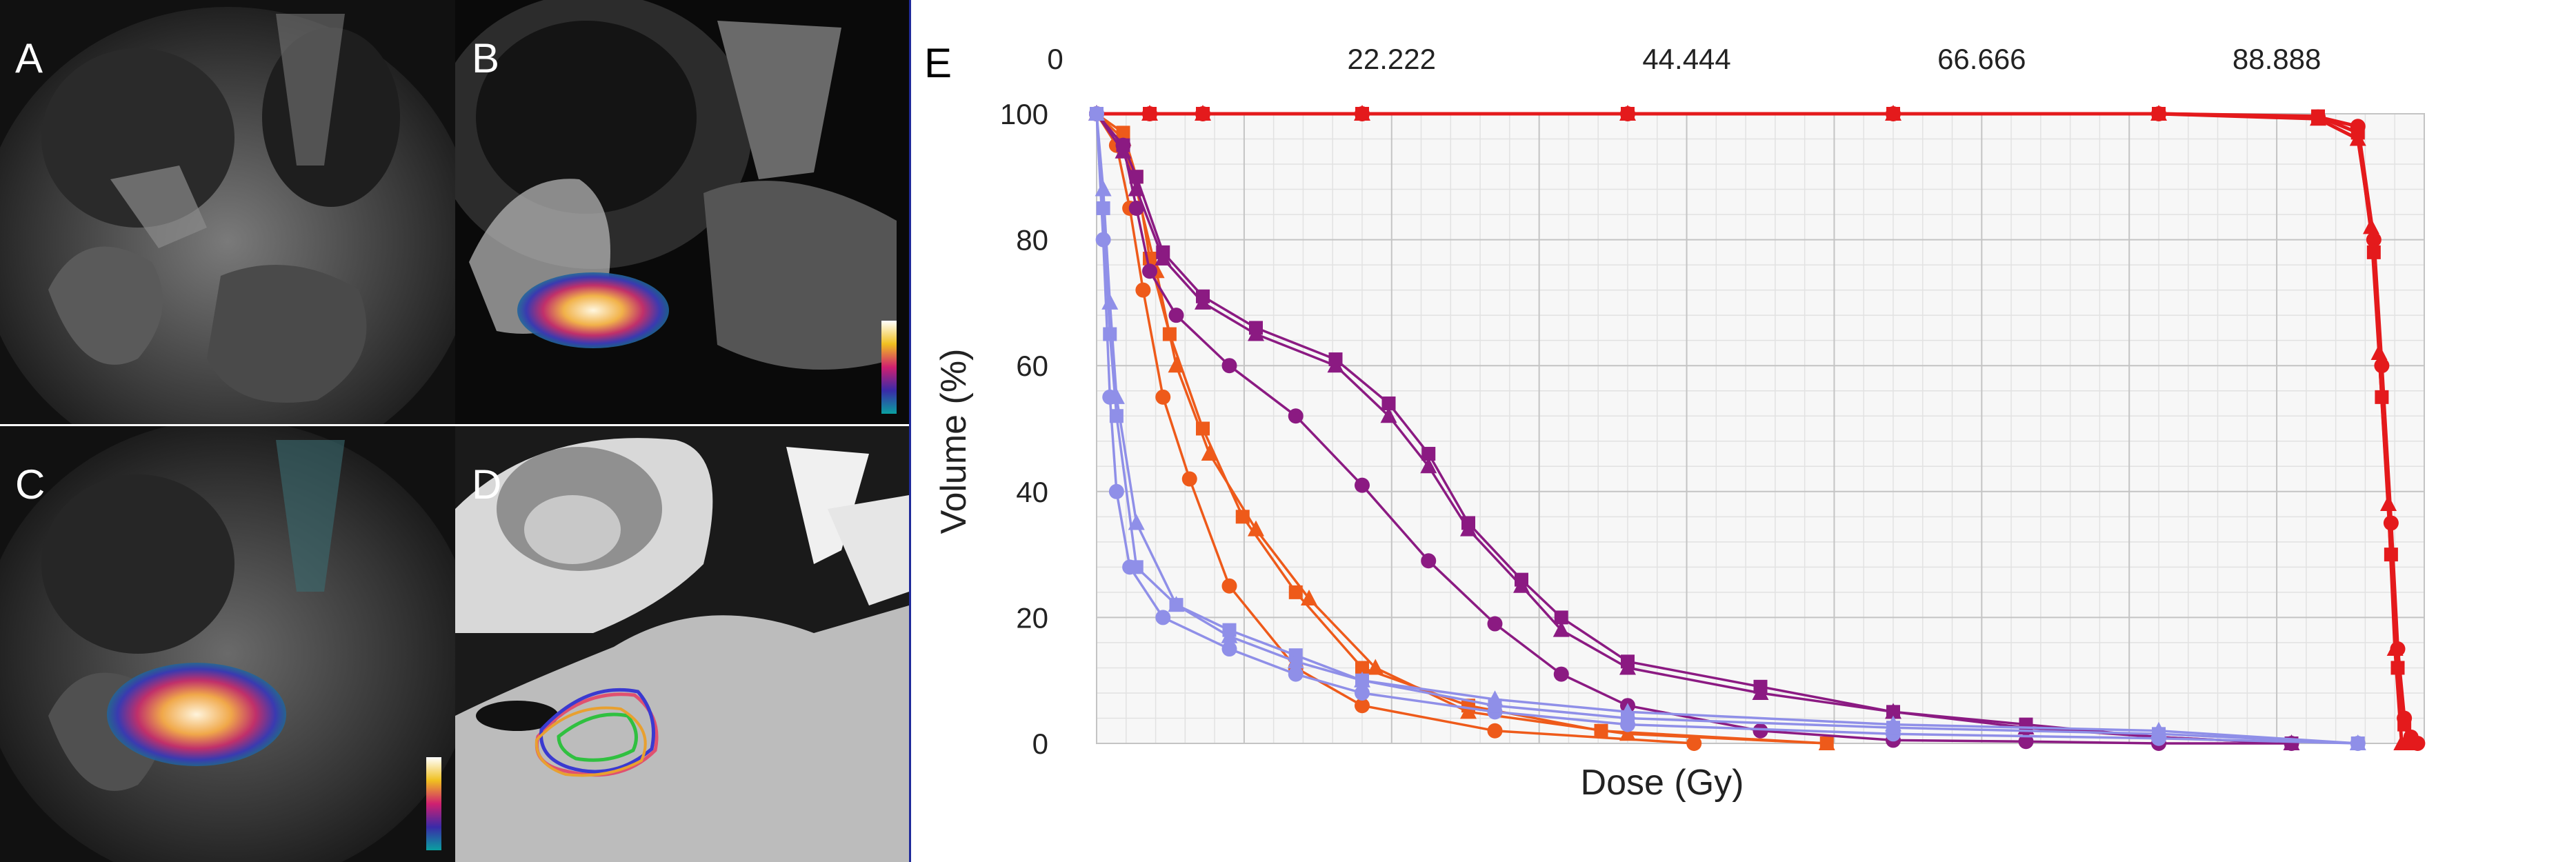 The image size is (2576, 862). Describe the element at coordinates (591, 741) in the screenshot. I see `contour-orange` at that location.